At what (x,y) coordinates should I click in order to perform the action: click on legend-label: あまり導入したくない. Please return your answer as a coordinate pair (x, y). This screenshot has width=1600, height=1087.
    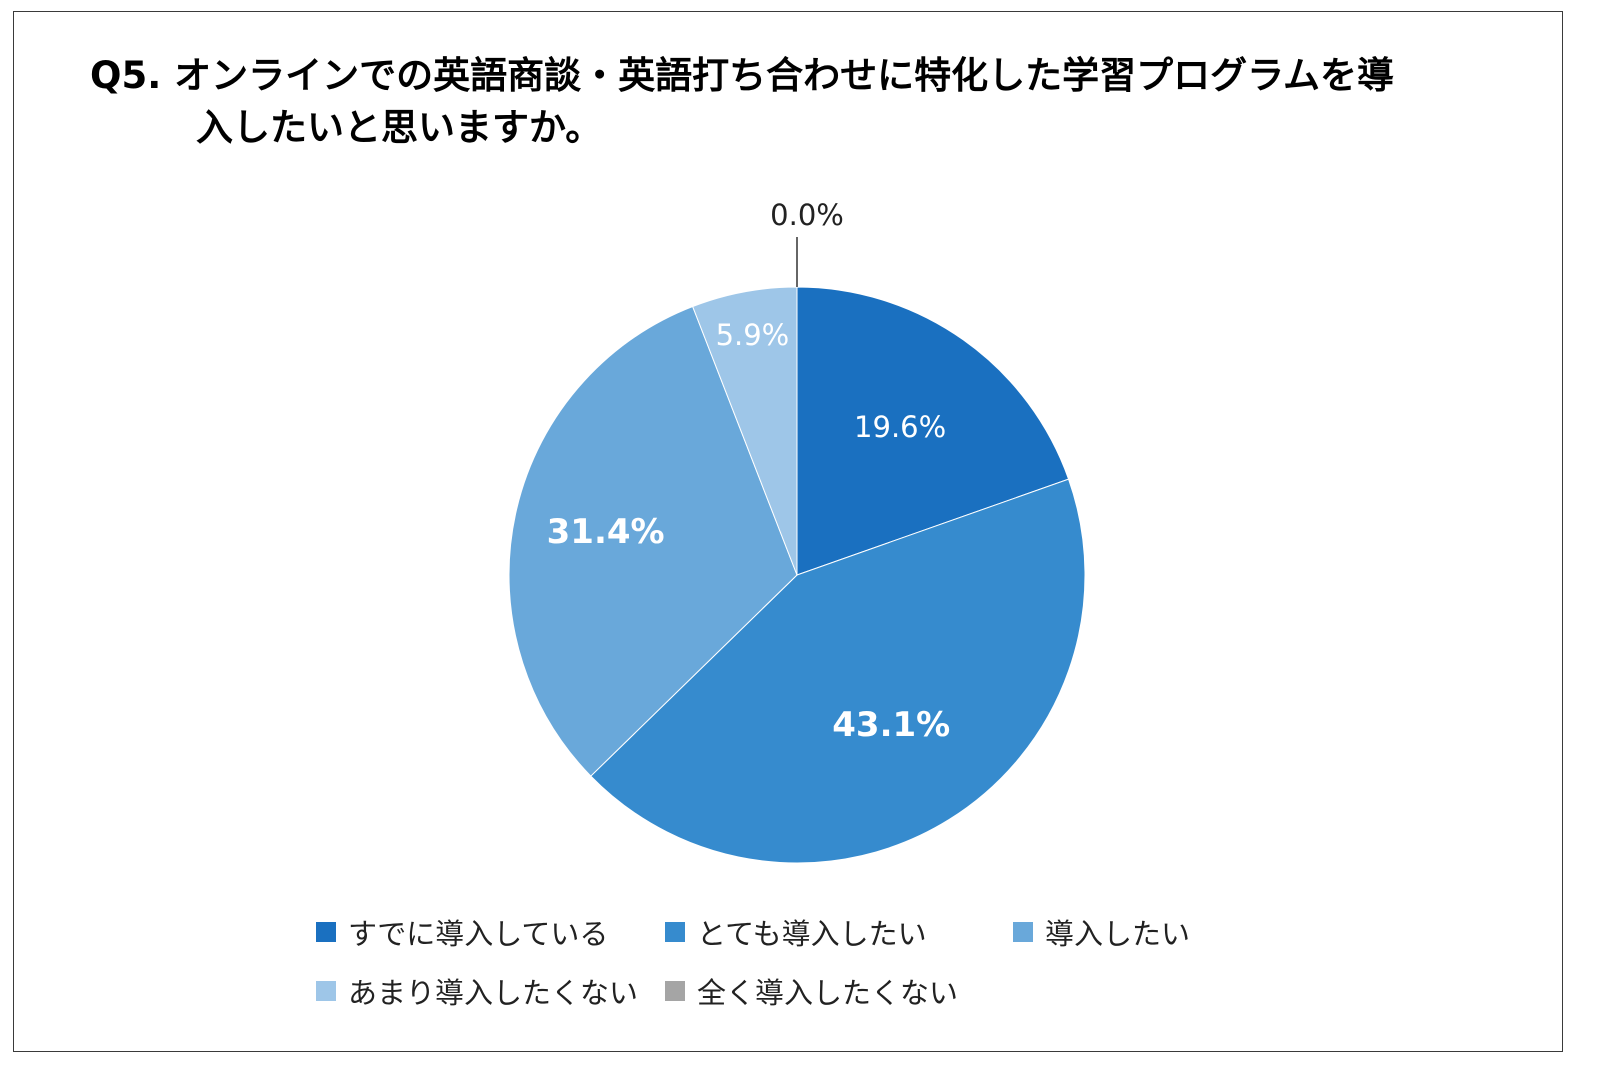
    Looking at the image, I should click on (493, 993).